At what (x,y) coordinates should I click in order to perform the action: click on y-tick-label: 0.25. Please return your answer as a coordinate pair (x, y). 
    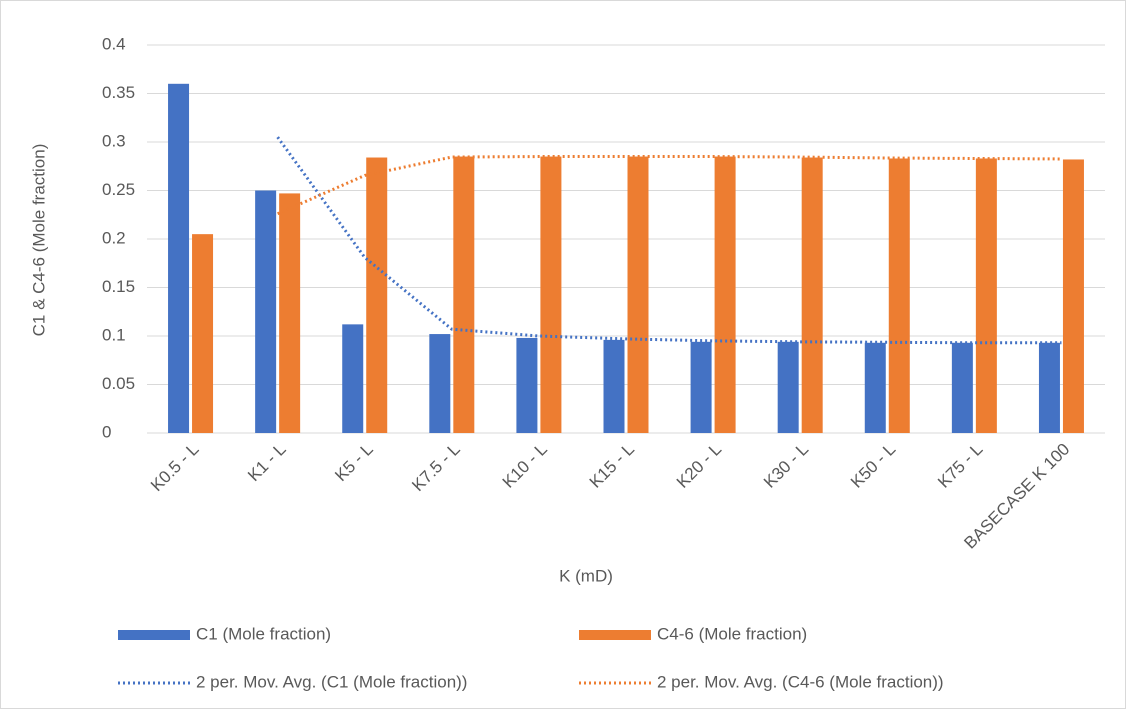
    Looking at the image, I should click on (118, 189).